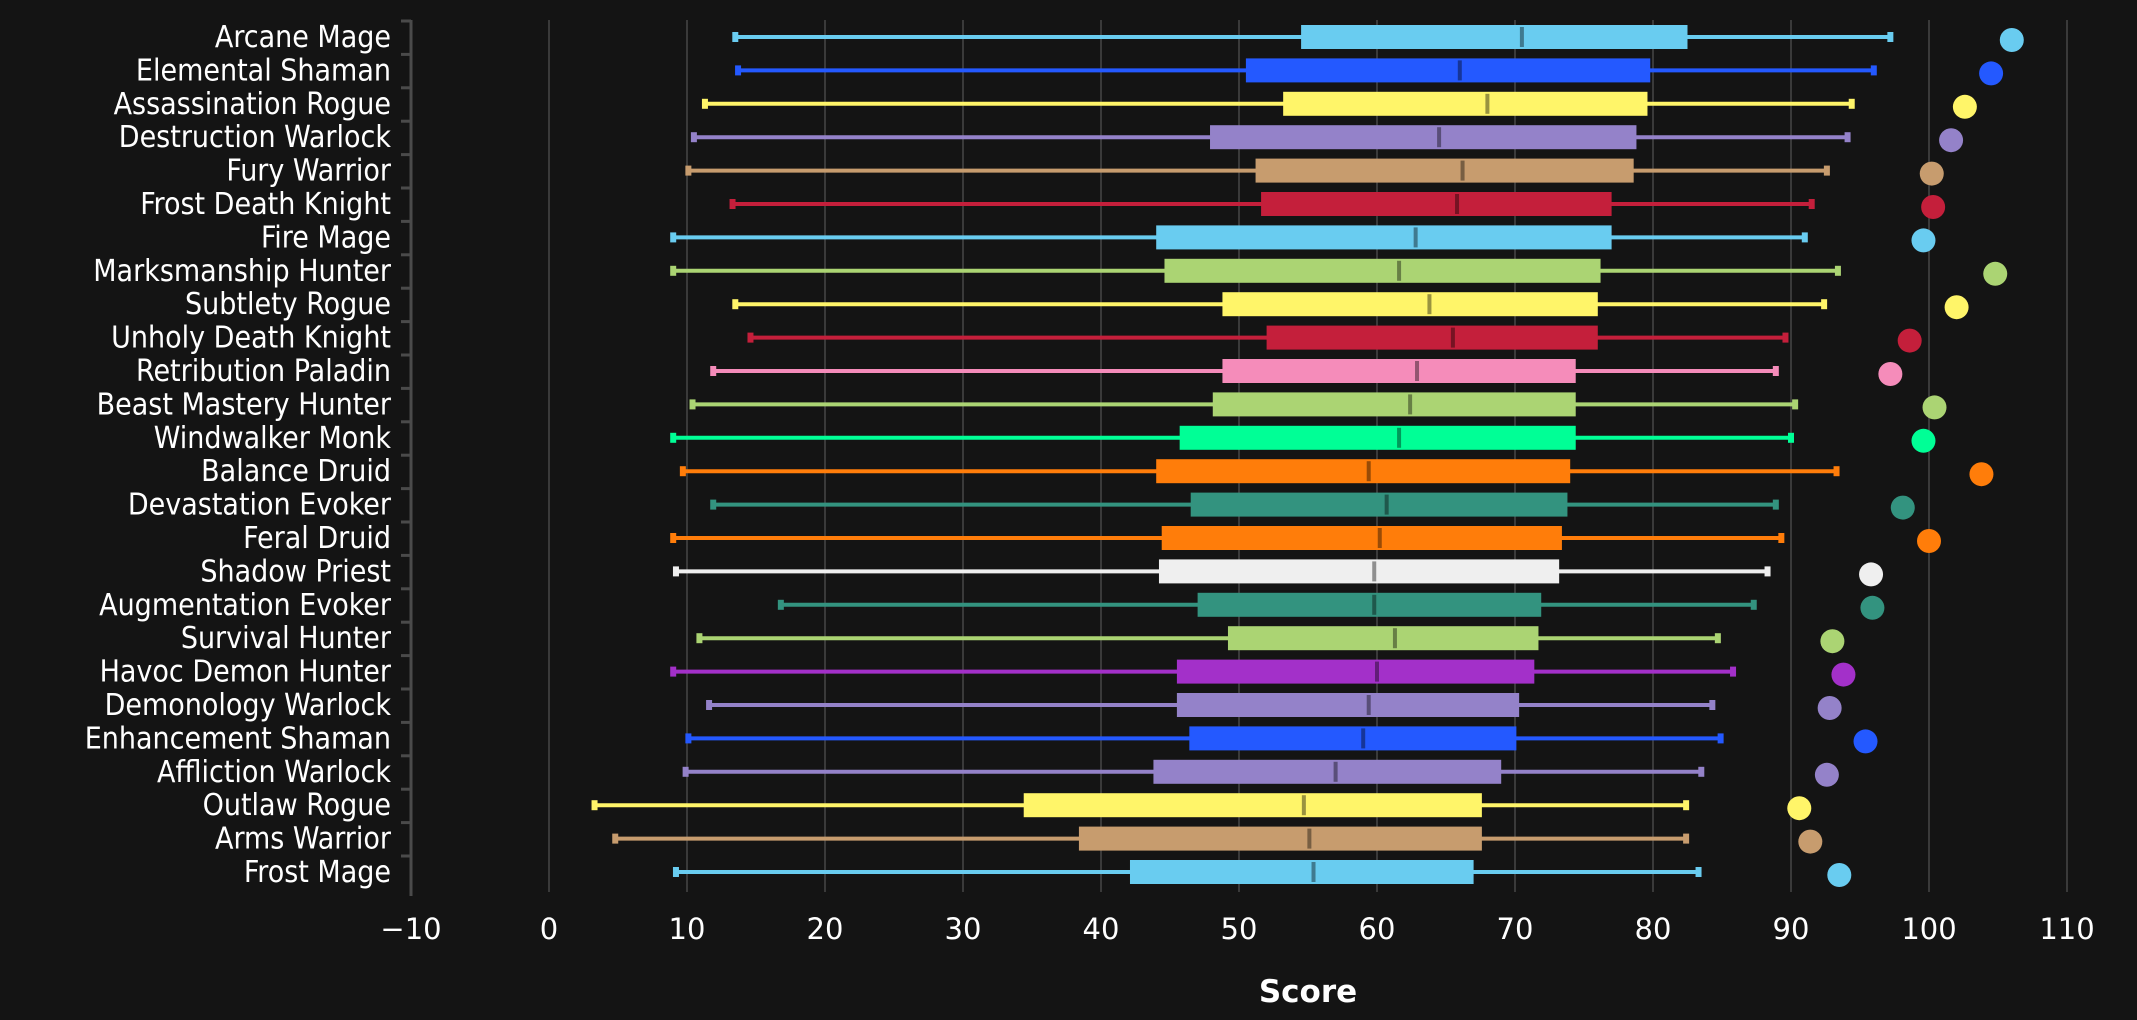 The height and width of the screenshot is (1020, 2137). Describe the element at coordinates (1101, 929) in the screenshot. I see `x-tick-label: 40` at that location.